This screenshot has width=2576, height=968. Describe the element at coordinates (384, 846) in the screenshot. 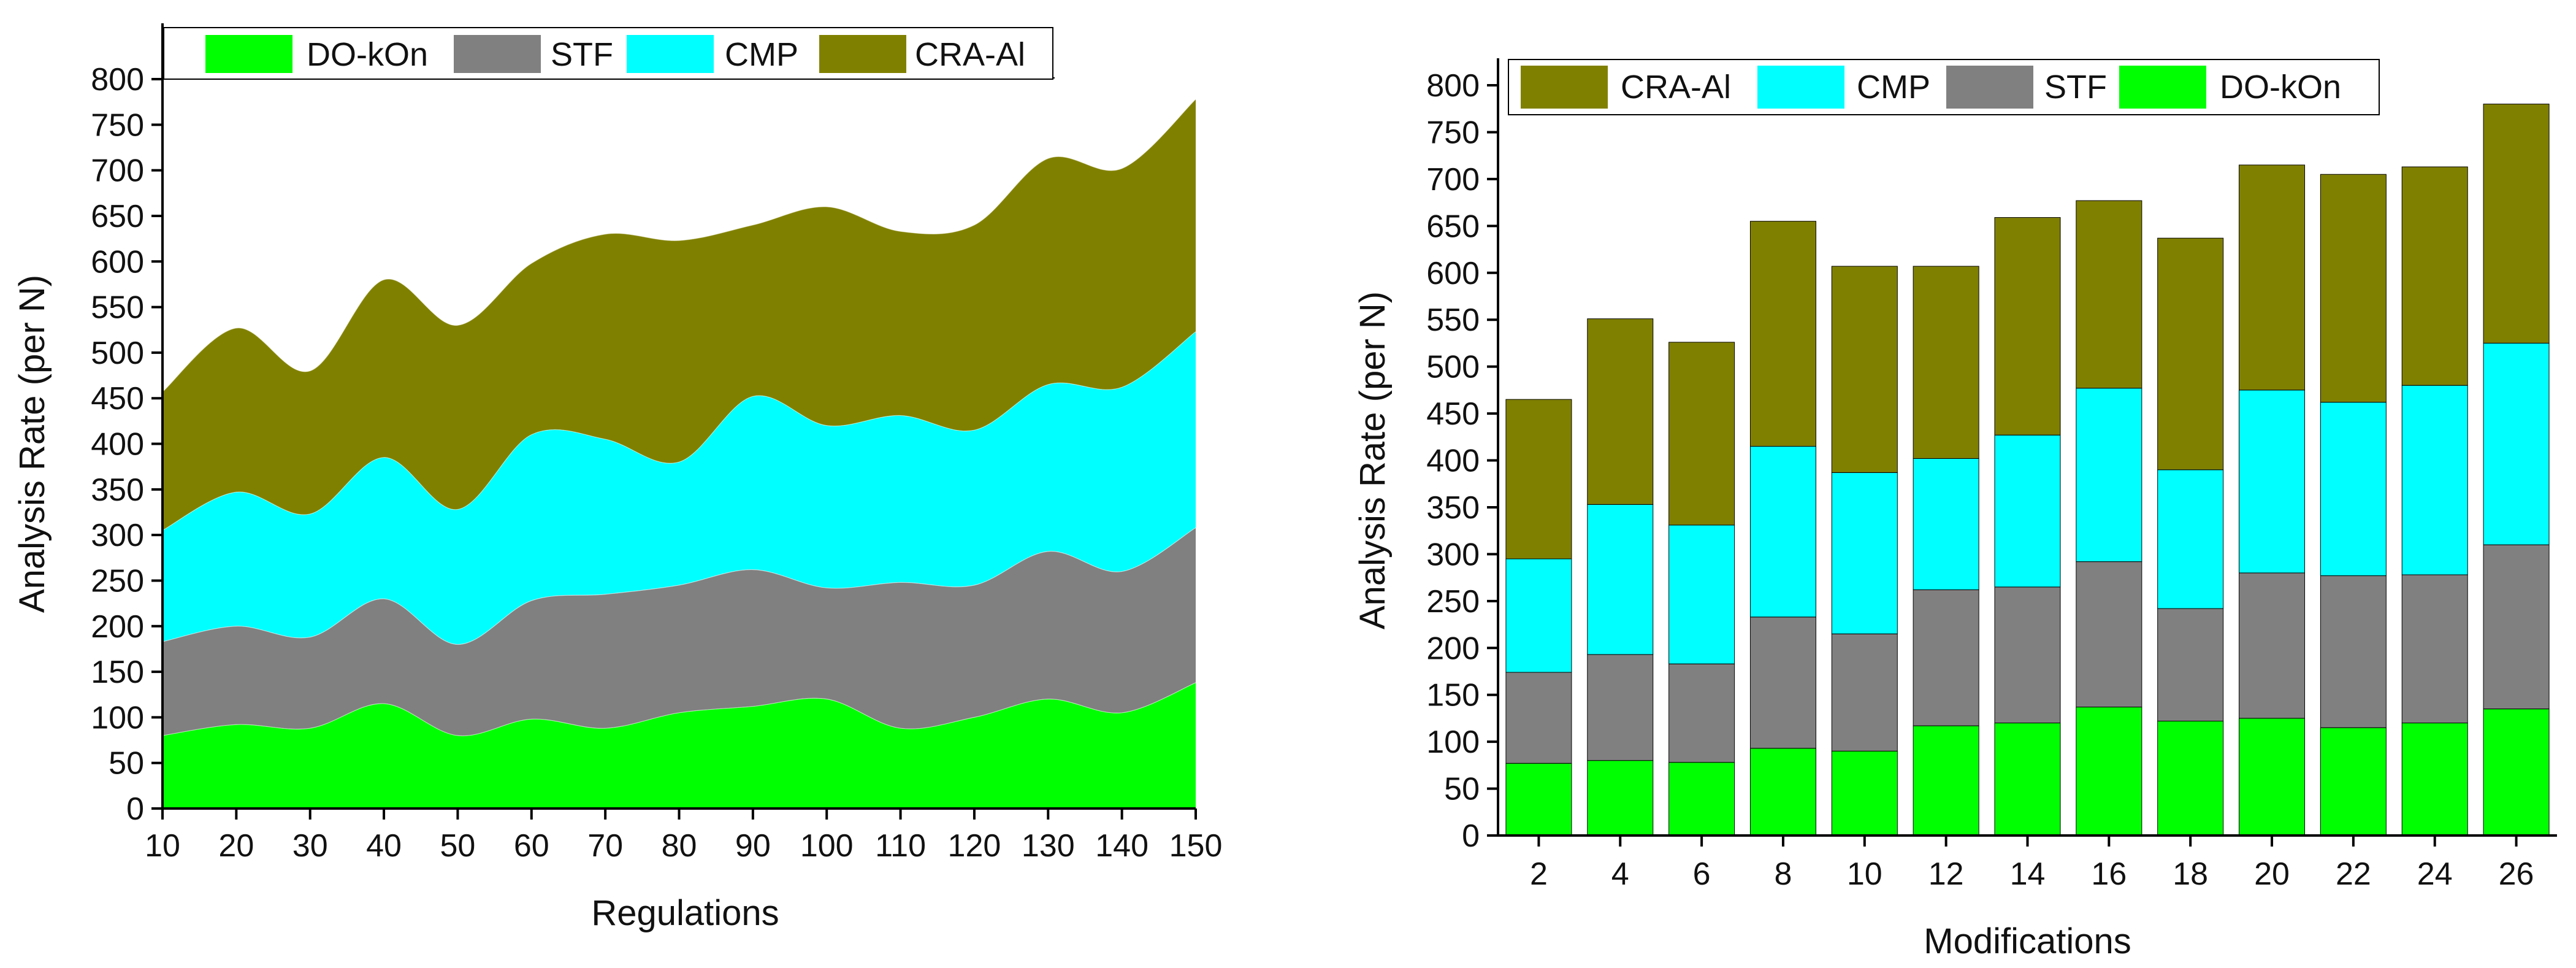

I see `x-tick-label: 40` at that location.